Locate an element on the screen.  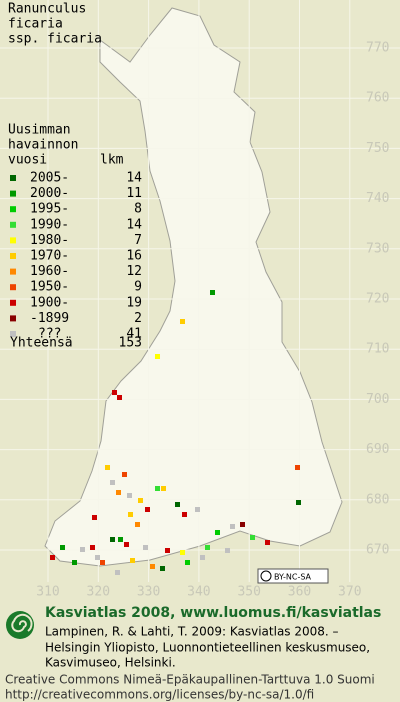
total-label: Yhteensä is located at coordinates (41, 343).